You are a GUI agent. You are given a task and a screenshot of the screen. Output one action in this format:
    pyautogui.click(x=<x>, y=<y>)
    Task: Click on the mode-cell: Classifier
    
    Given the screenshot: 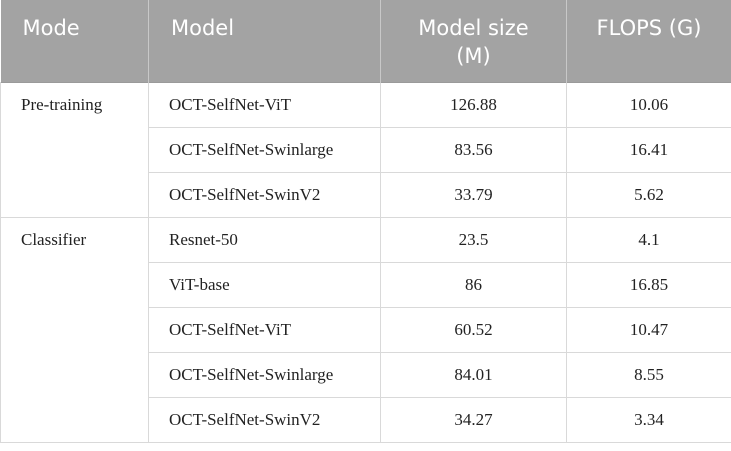 What is the action you would take?
    pyautogui.click(x=74, y=329)
    